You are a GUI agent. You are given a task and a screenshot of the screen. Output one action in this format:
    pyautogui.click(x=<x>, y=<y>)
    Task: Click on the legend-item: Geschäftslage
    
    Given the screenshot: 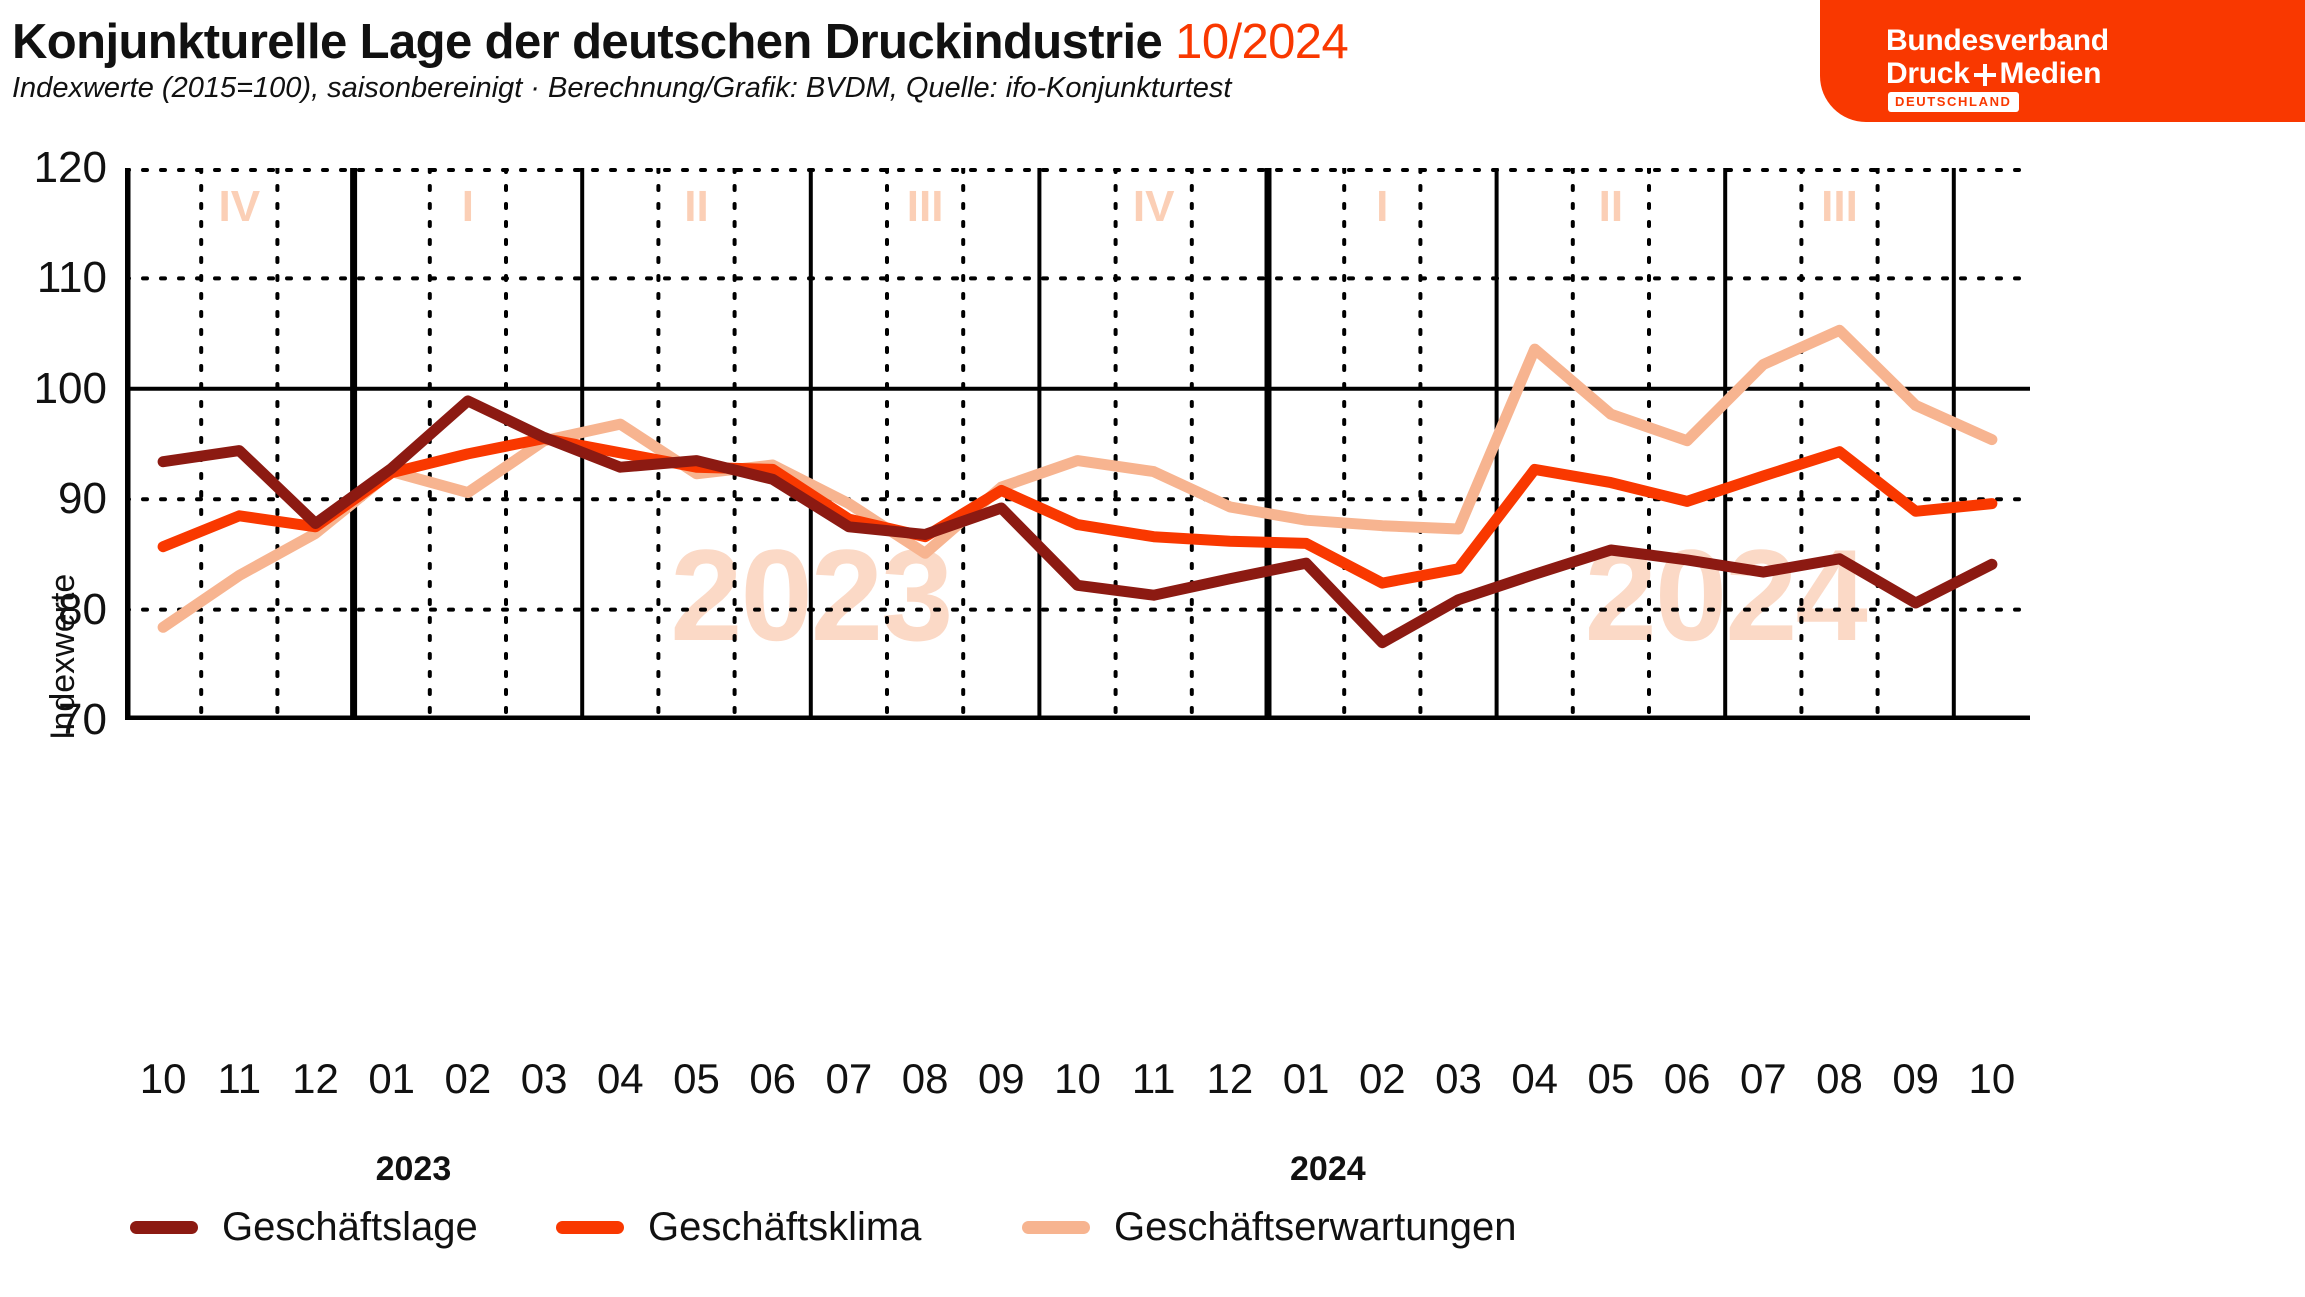 What is the action you would take?
    pyautogui.click(x=304, y=1227)
    